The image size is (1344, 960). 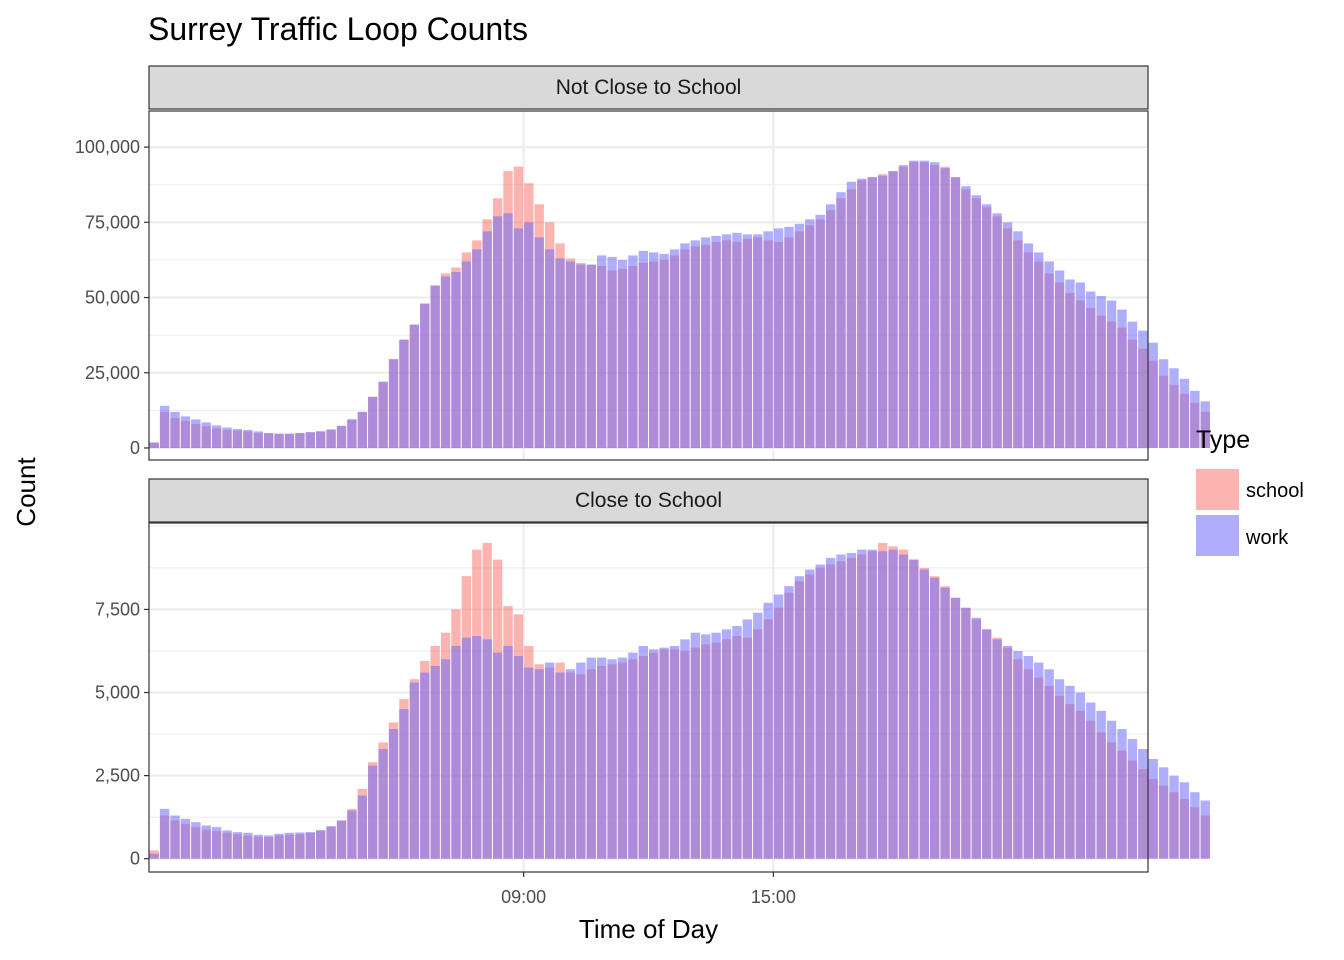 What do you see at coordinates (523, 897) in the screenshot?
I see `x-tick-label: 09:00` at bounding box center [523, 897].